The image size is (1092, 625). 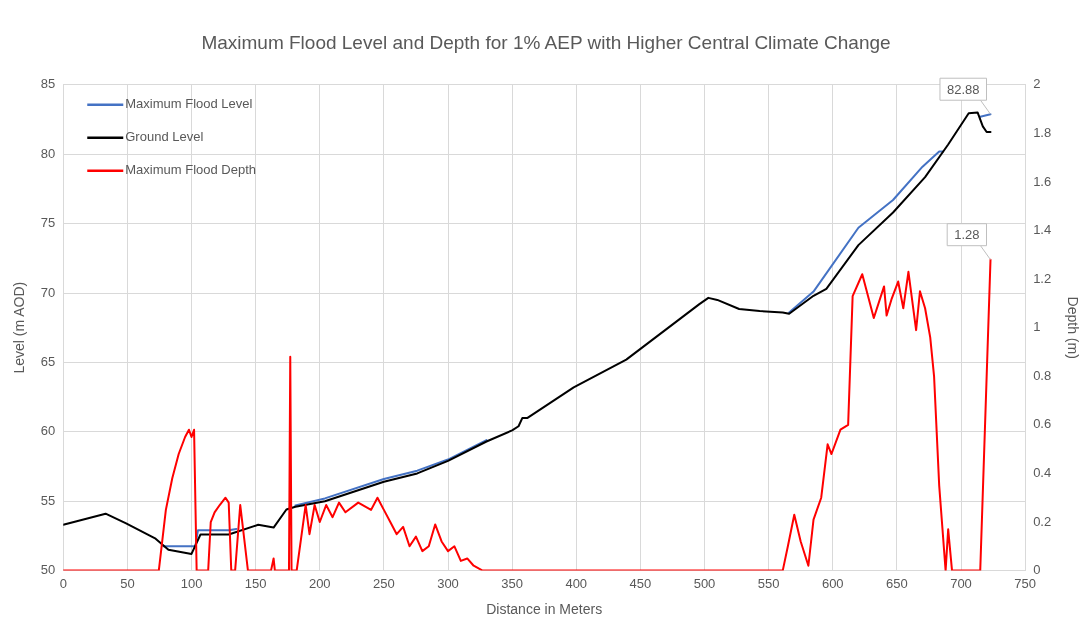 I want to click on x-tick-label: 0, so click(x=63, y=583).